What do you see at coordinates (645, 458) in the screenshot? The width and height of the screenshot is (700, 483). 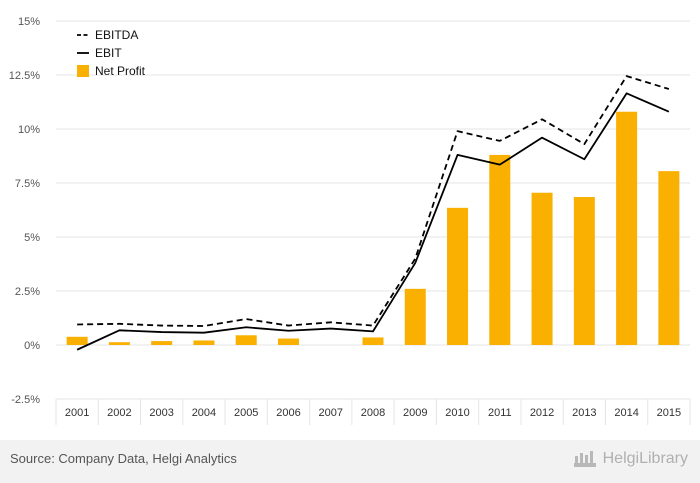 I see `brand-name: HelgiLibrary` at bounding box center [645, 458].